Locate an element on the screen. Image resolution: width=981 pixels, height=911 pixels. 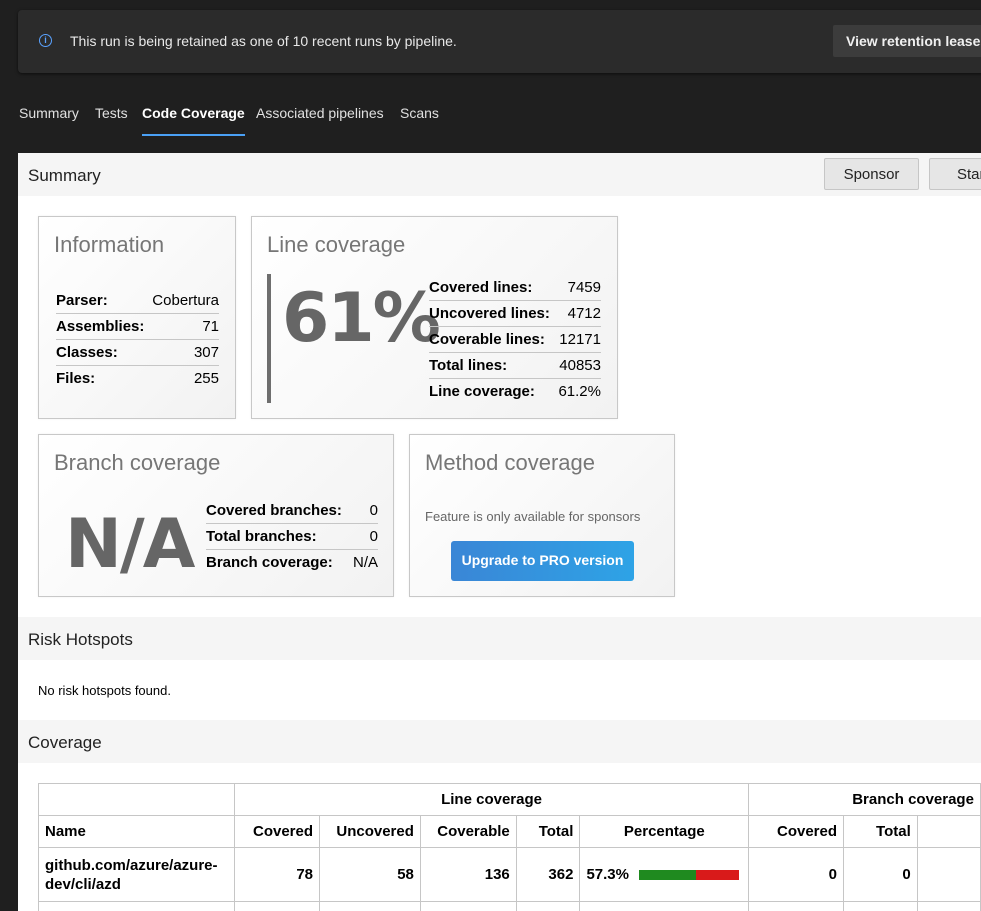
col-branch-total: Total is located at coordinates (880, 831).